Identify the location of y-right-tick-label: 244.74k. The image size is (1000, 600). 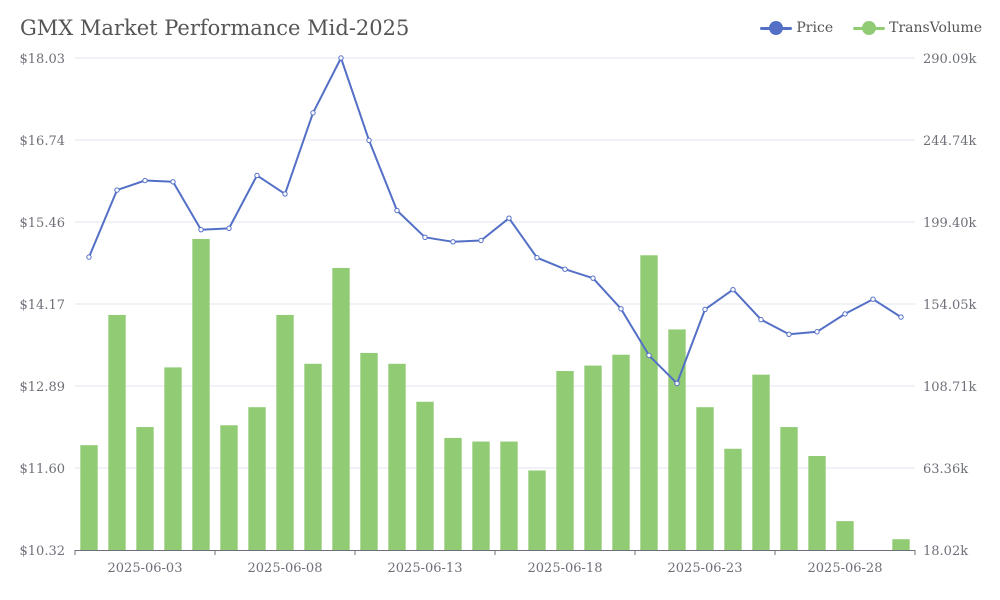
(949, 141).